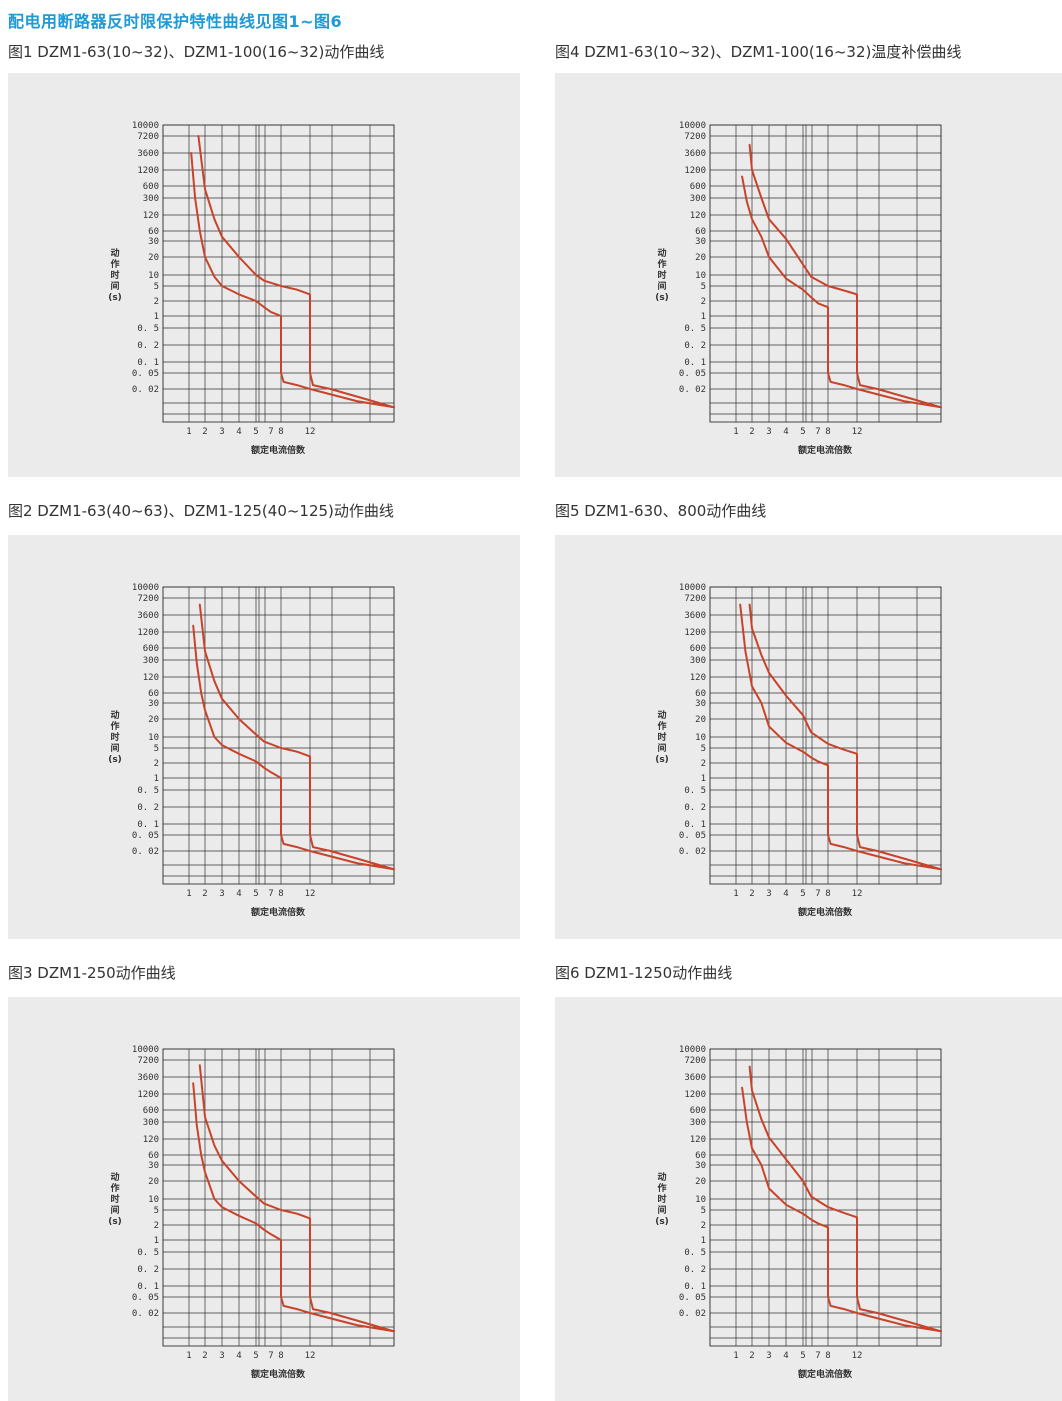 The height and width of the screenshot is (1401, 1062). Describe the element at coordinates (153, 1156) in the screenshot. I see `y-tick-label: 60` at that location.